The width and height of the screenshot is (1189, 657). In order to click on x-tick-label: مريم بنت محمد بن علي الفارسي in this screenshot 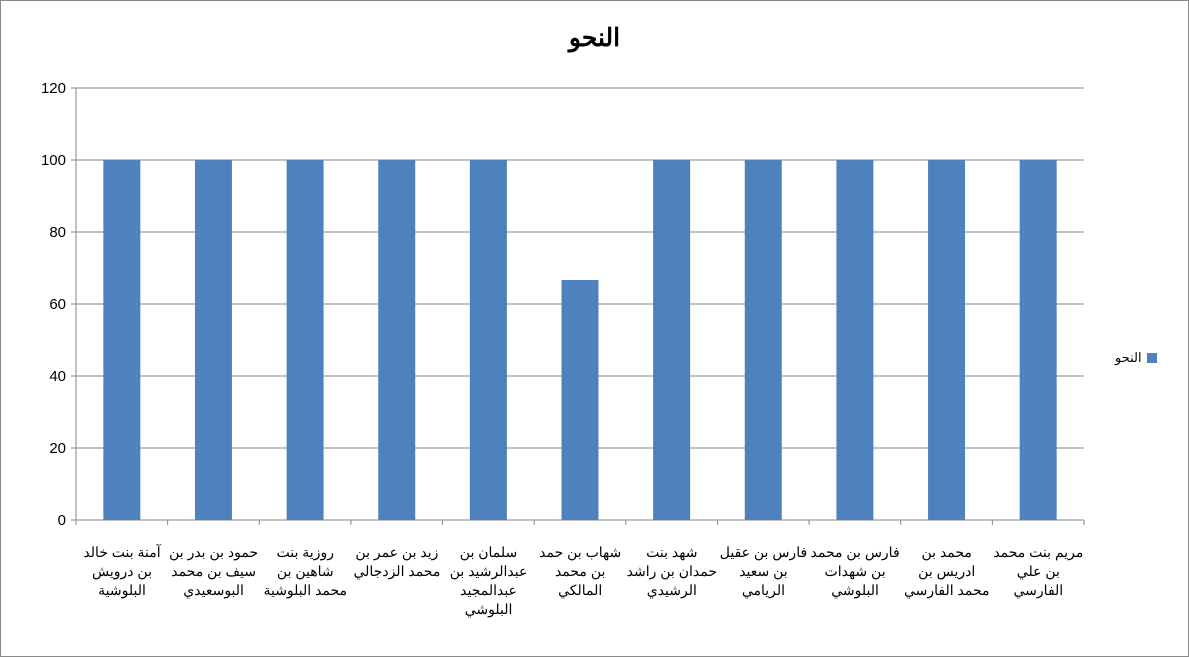, I will do `click(1038, 571)`.